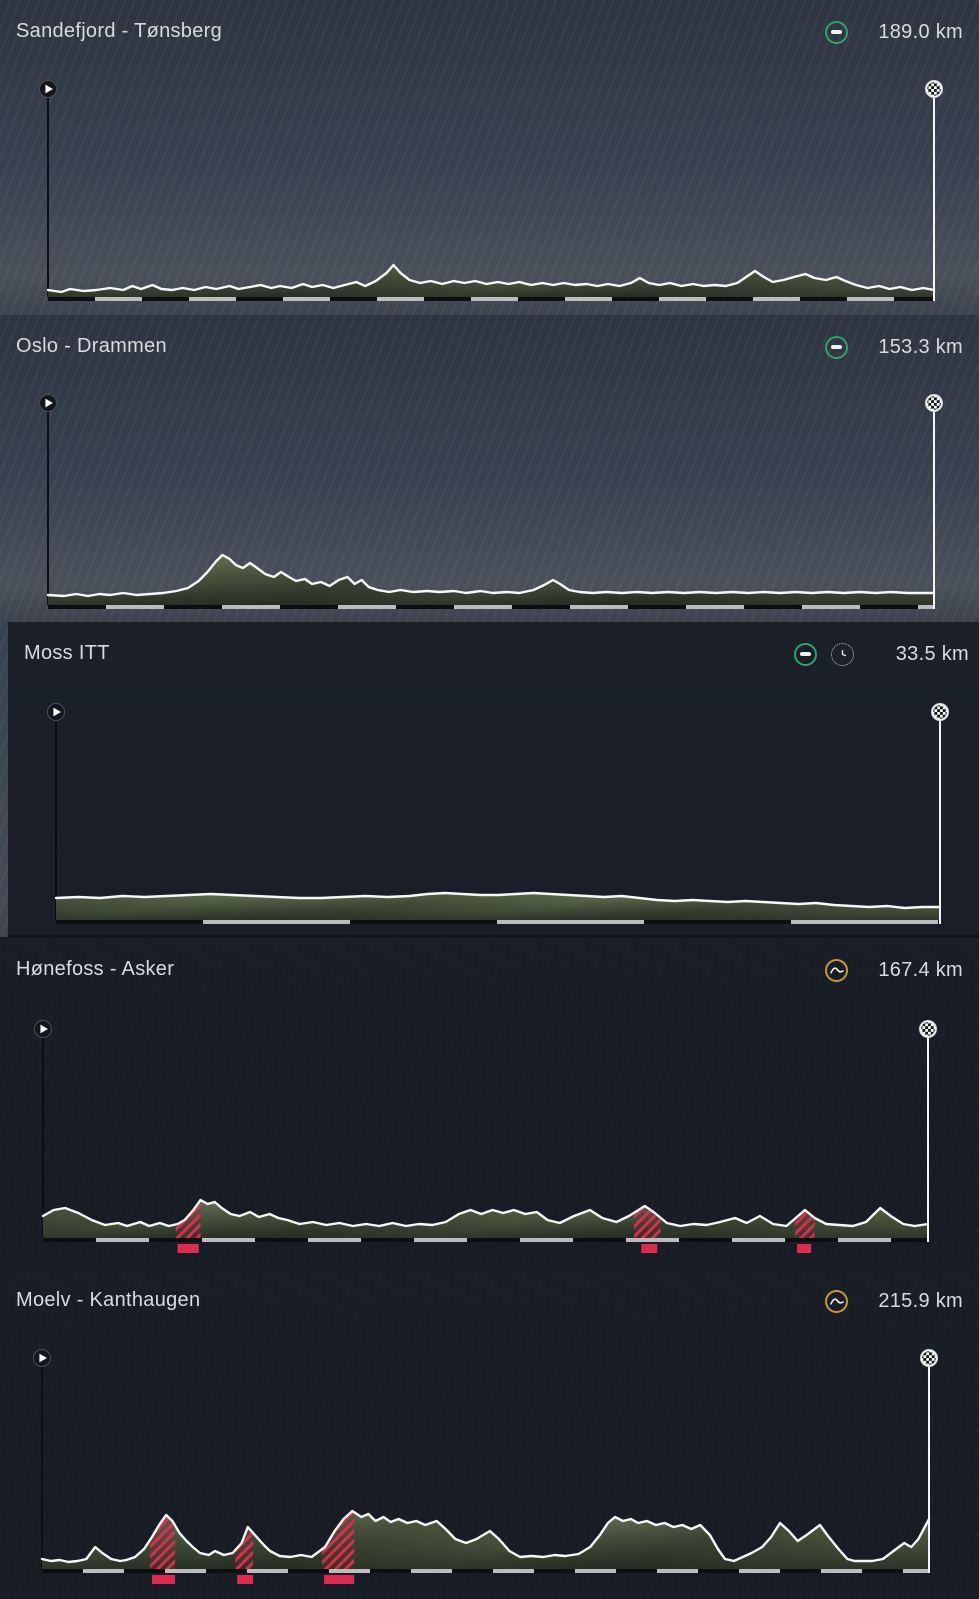  I want to click on stage-title: Sandefjord - Tønsberg, so click(119, 31).